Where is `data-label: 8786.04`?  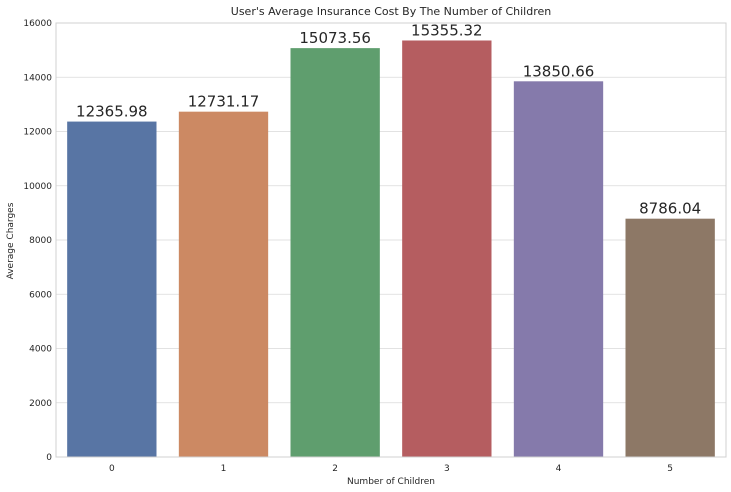
data-label: 8786.04 is located at coordinates (670, 209).